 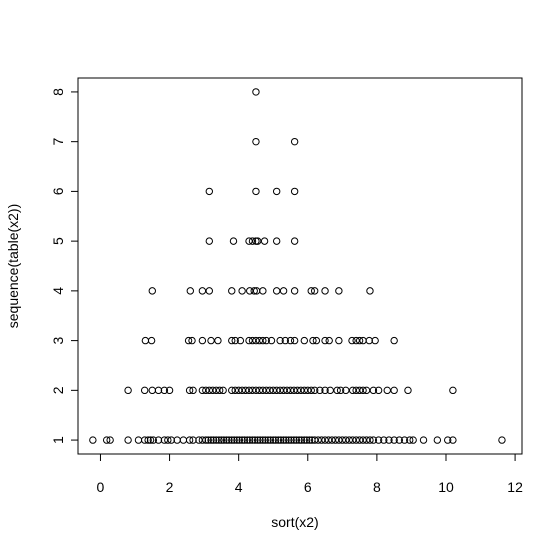 What do you see at coordinates (58, 191) in the screenshot?
I see `y-tick-label: 6` at bounding box center [58, 191].